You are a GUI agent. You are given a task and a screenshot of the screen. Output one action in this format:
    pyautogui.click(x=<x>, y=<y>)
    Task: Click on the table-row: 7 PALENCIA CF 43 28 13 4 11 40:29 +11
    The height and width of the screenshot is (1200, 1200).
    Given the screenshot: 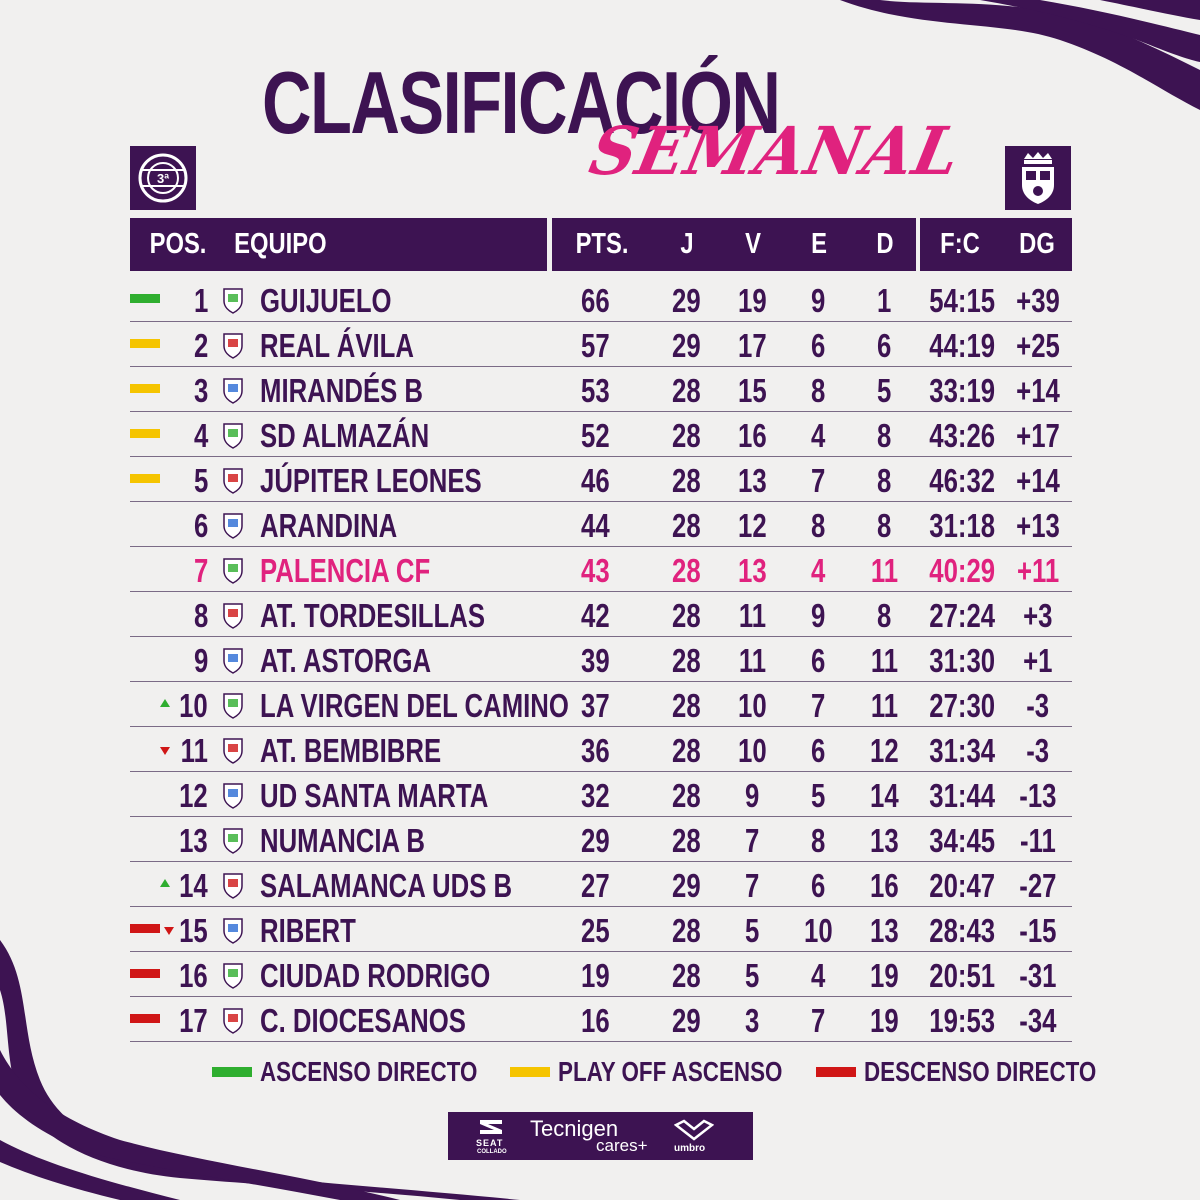 What is the action you would take?
    pyautogui.click(x=601, y=569)
    